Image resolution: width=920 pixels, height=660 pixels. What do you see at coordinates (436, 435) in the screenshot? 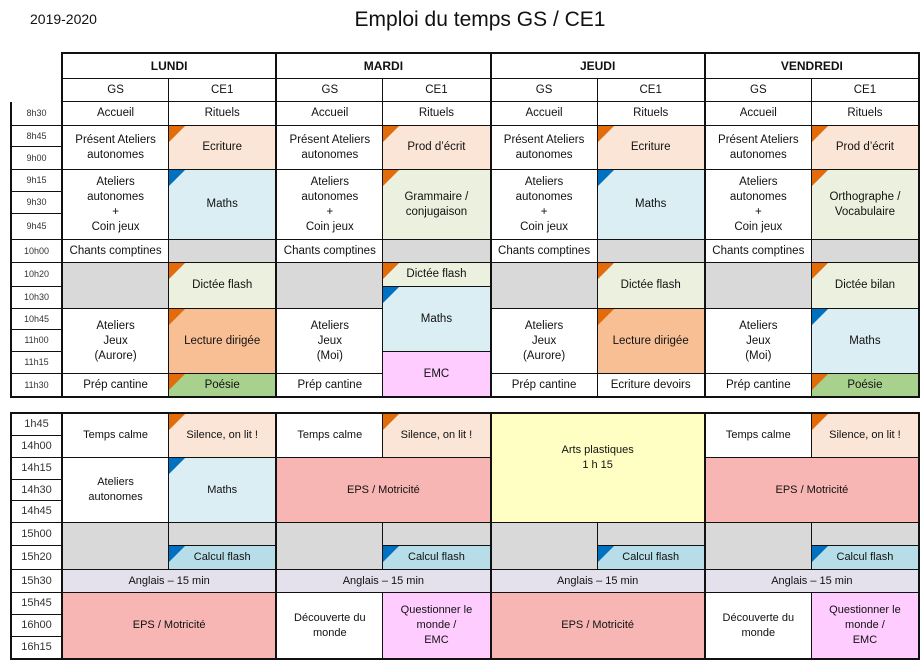
I see `activity-cell: Silence, on lit !` at bounding box center [436, 435].